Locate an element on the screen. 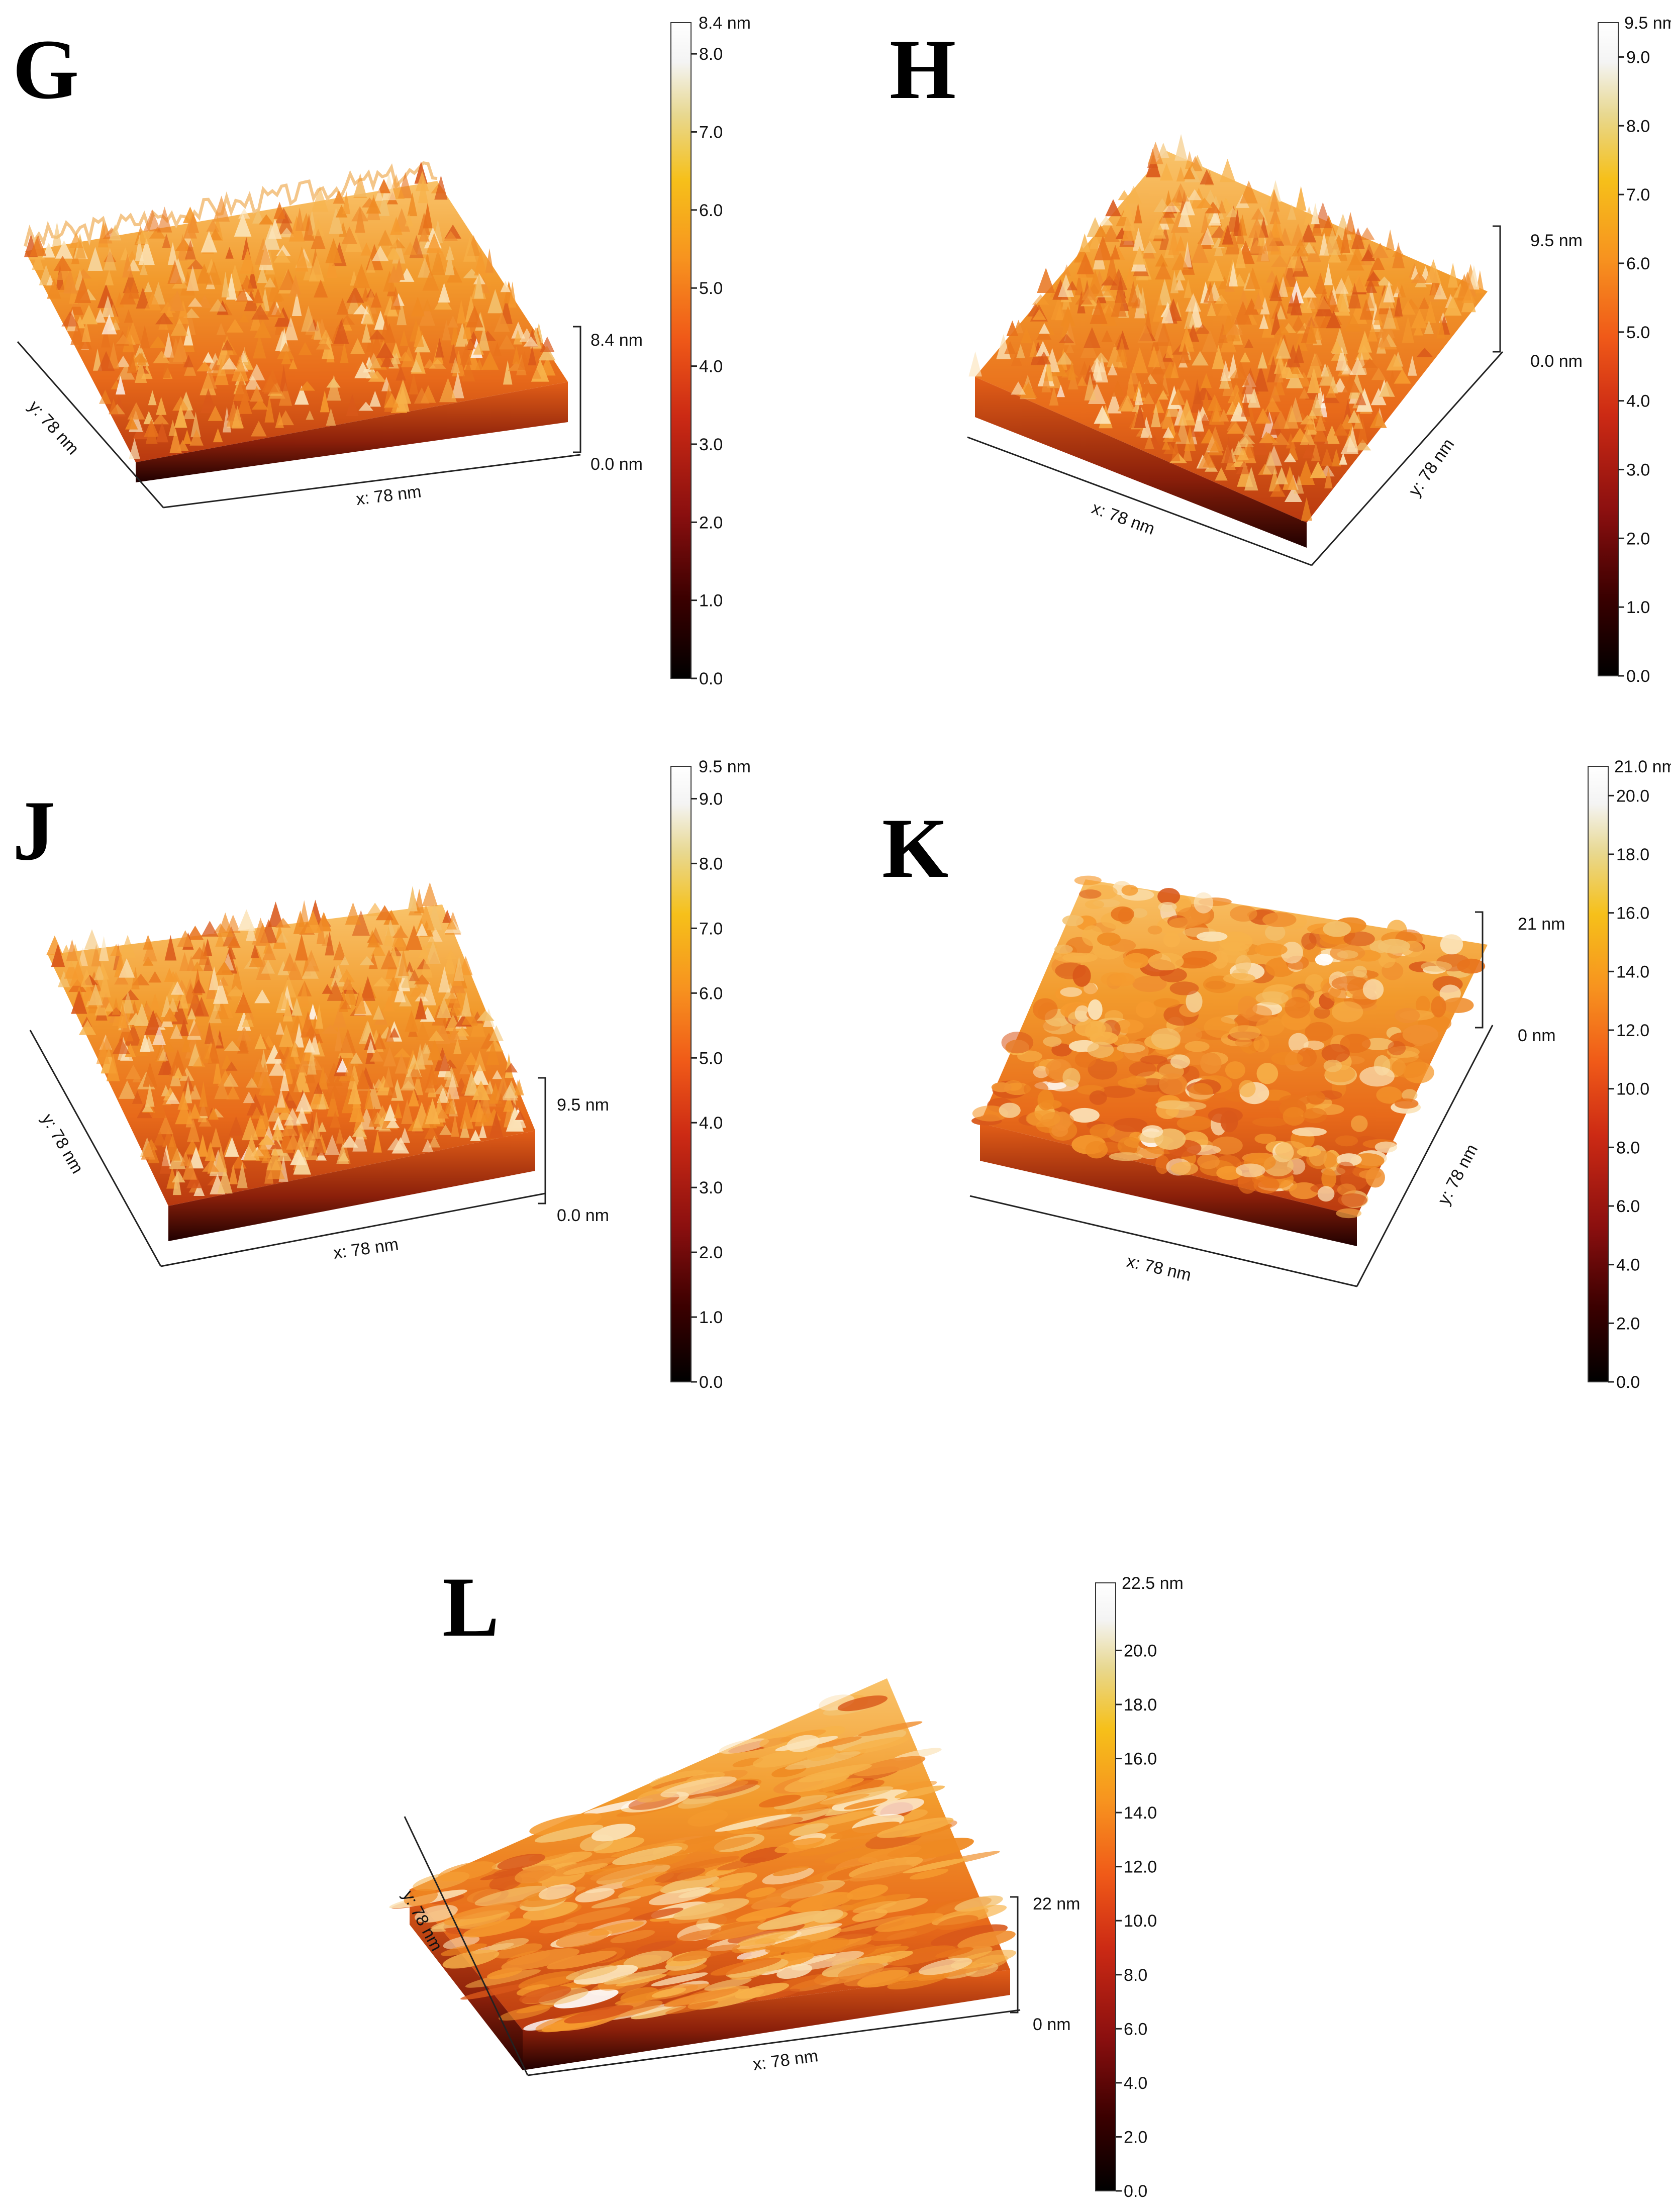 This screenshot has width=1671, height=2212. panel-l-z-bottom-label: 0 nm is located at coordinates (1052, 2024).